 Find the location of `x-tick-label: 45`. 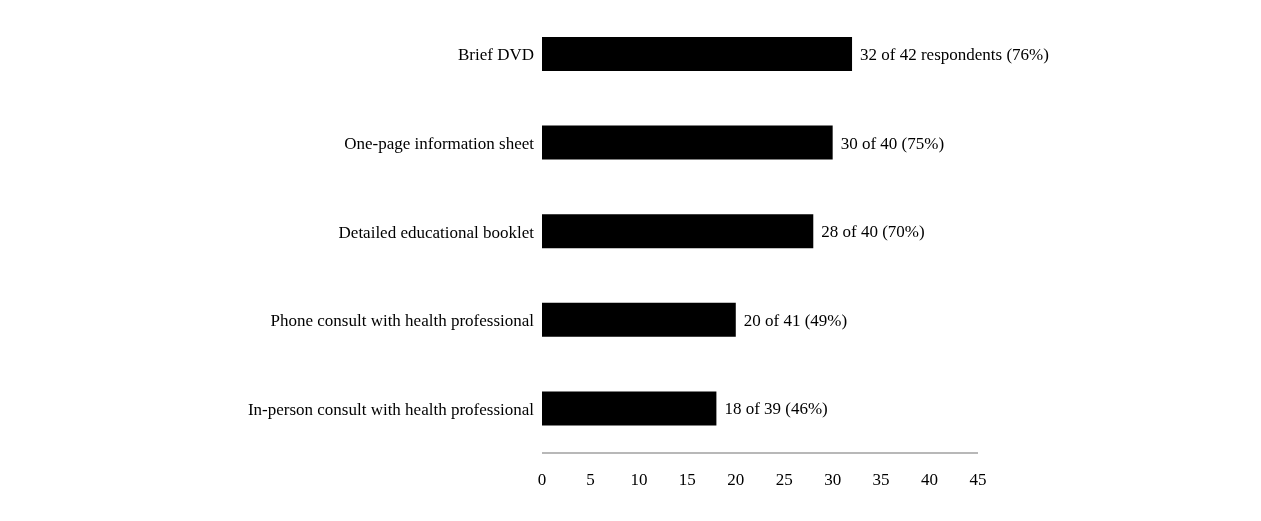

x-tick-label: 45 is located at coordinates (978, 480).